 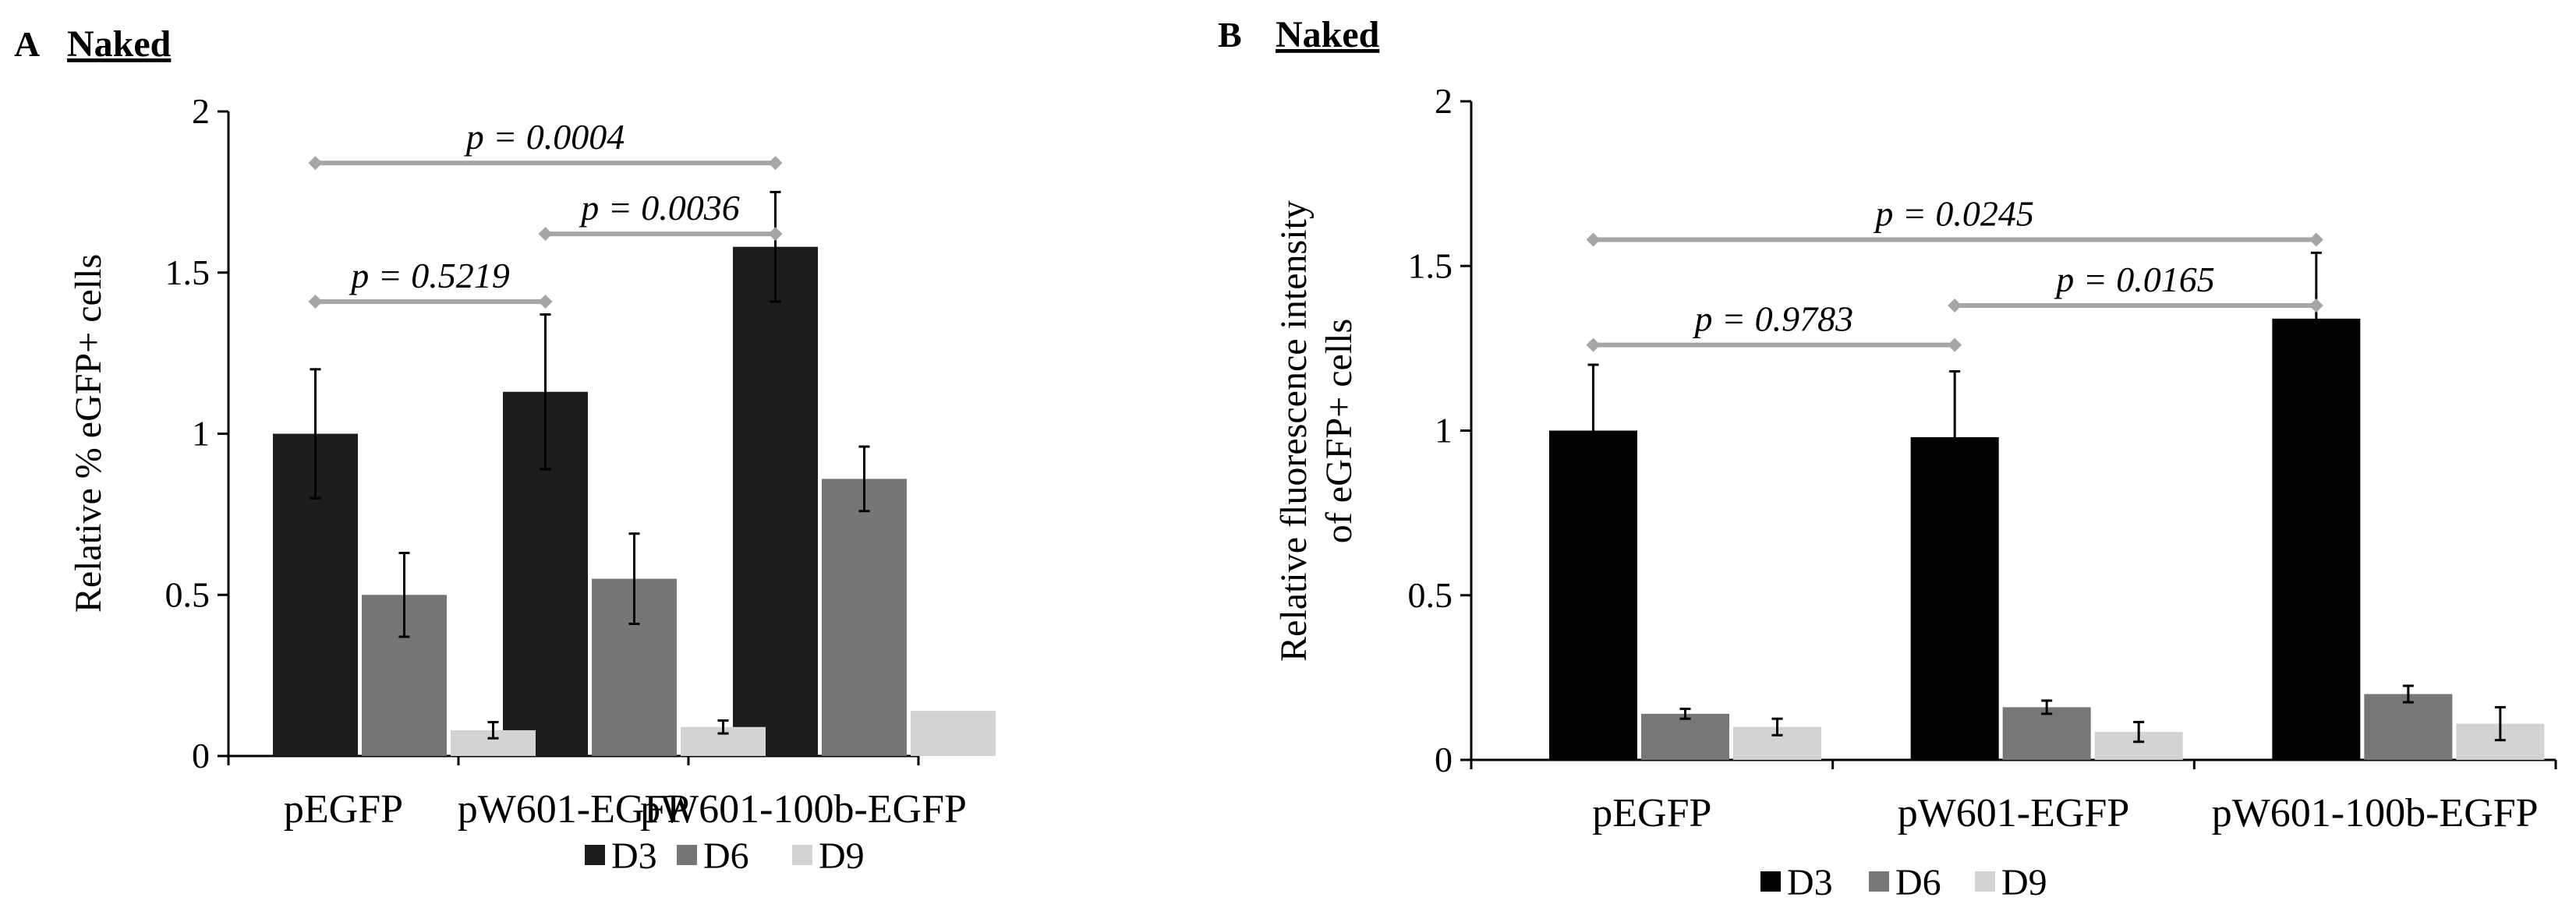 What do you see at coordinates (1953, 213) in the screenshot?
I see `p-value-label: p = 0.0245` at bounding box center [1953, 213].